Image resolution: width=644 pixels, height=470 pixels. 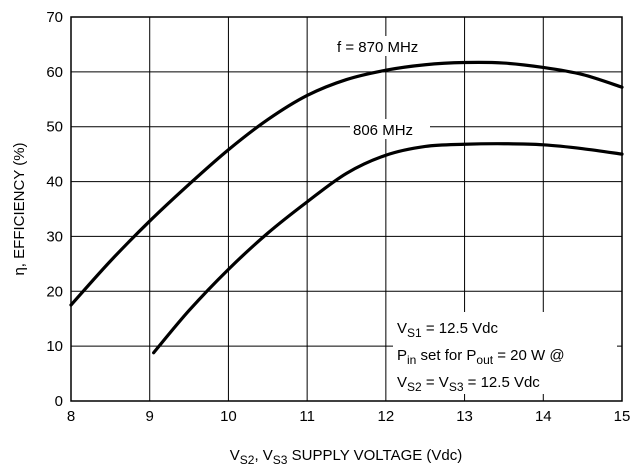 I want to click on x-axis-label: VS2, VS3 SUPPLY VOLTAGE (Vdc), so click(x=346, y=457).